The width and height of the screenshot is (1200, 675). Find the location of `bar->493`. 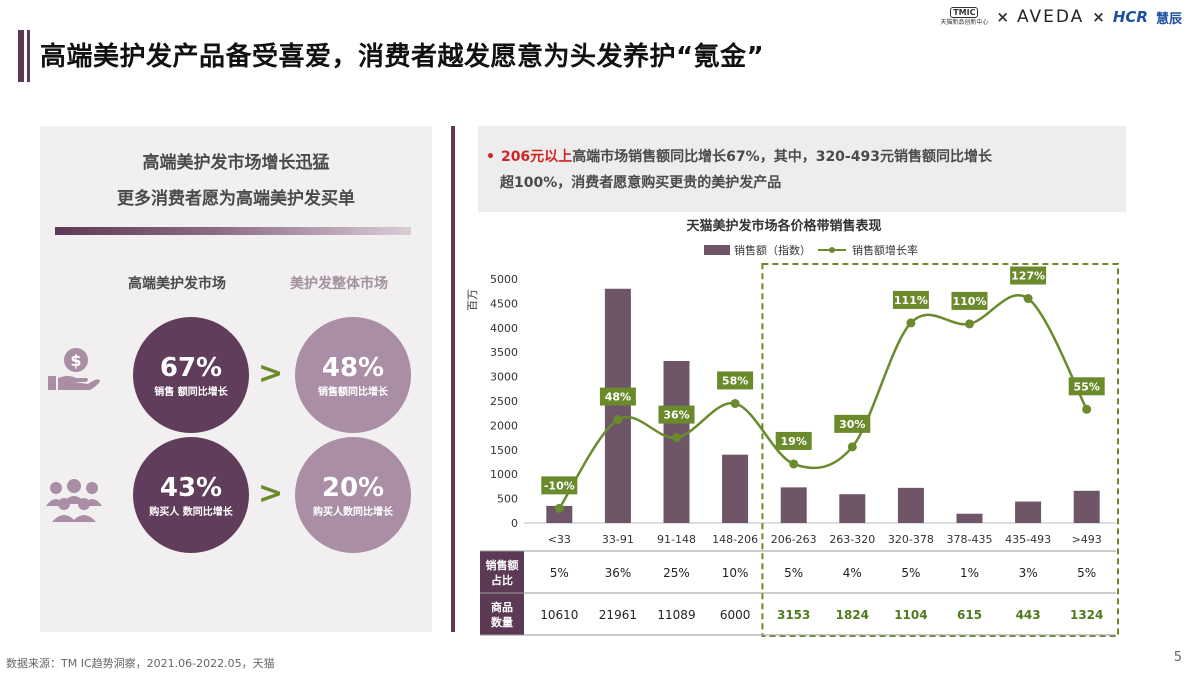

bar->493 is located at coordinates (1086, 506).